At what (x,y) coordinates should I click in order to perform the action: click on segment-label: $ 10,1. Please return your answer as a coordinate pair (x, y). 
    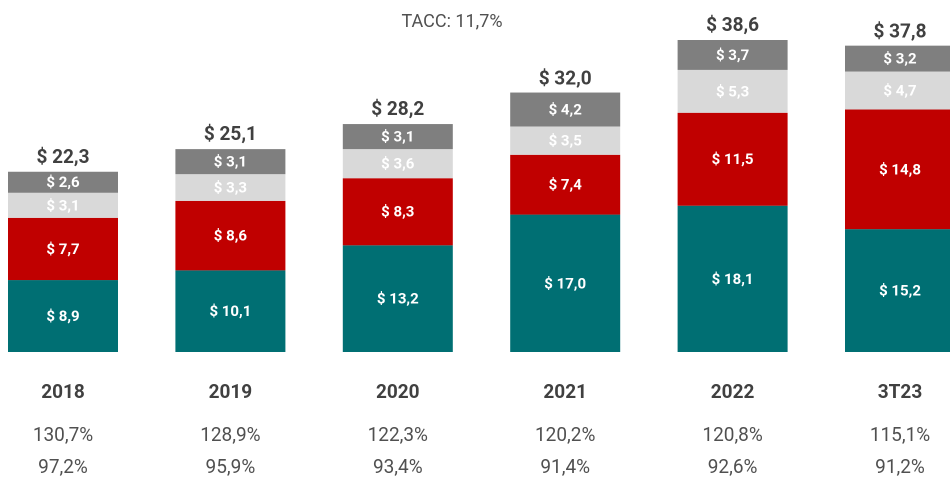
    Looking at the image, I should click on (230, 311).